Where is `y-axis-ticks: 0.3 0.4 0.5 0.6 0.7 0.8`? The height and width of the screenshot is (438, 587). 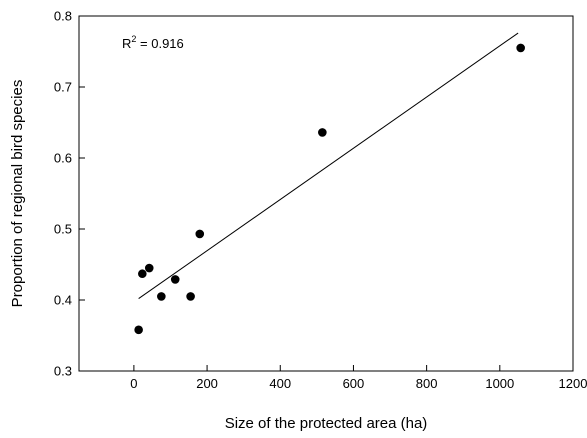
y-axis-ticks: 0.3 0.4 0.5 0.6 0.7 0.8 is located at coordinates (69, 194).